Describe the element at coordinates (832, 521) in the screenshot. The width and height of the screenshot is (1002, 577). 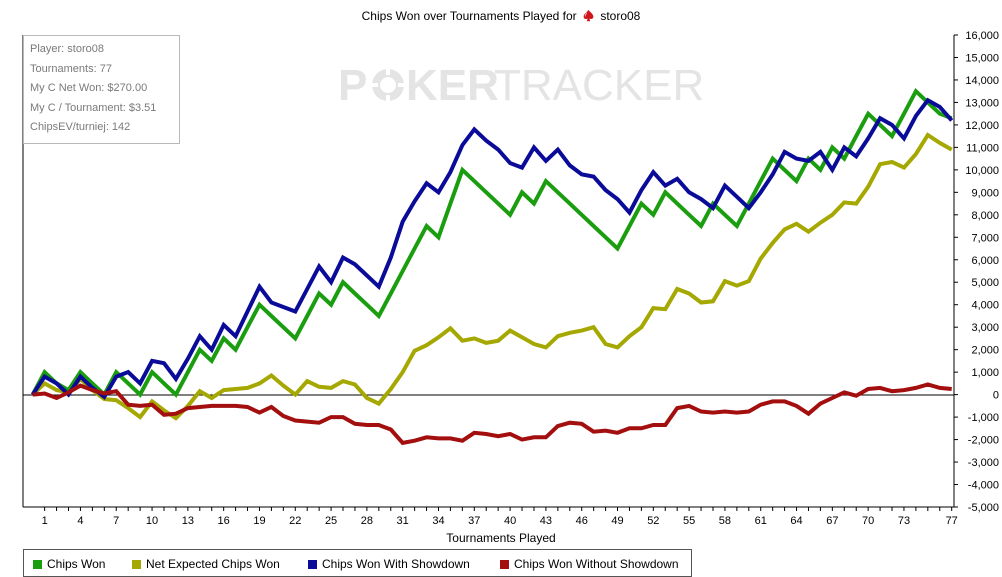
I see `x-tick-label: 67` at that location.